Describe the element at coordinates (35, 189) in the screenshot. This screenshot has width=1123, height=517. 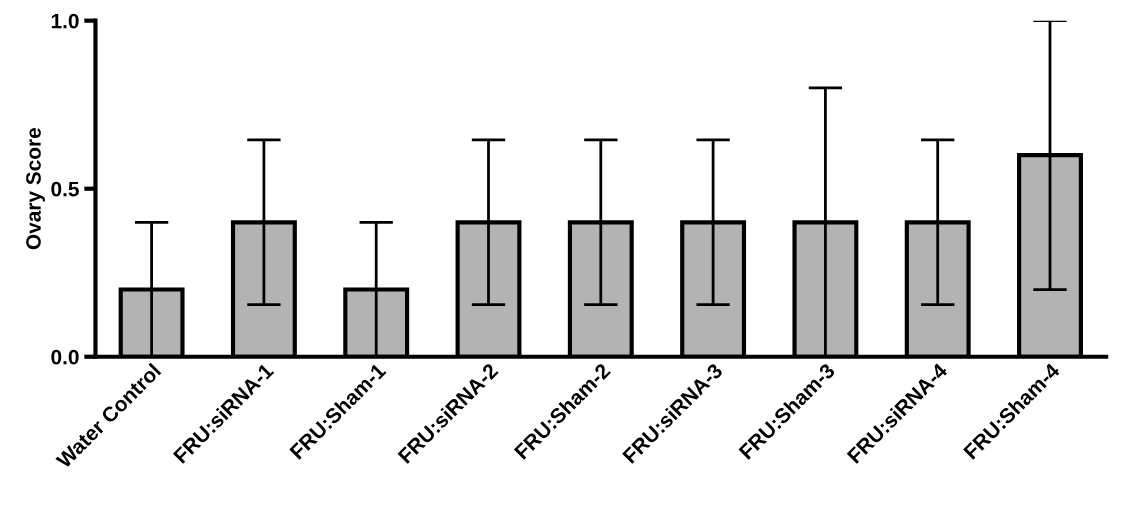
I see `y-axis-title: Ovary Score` at that location.